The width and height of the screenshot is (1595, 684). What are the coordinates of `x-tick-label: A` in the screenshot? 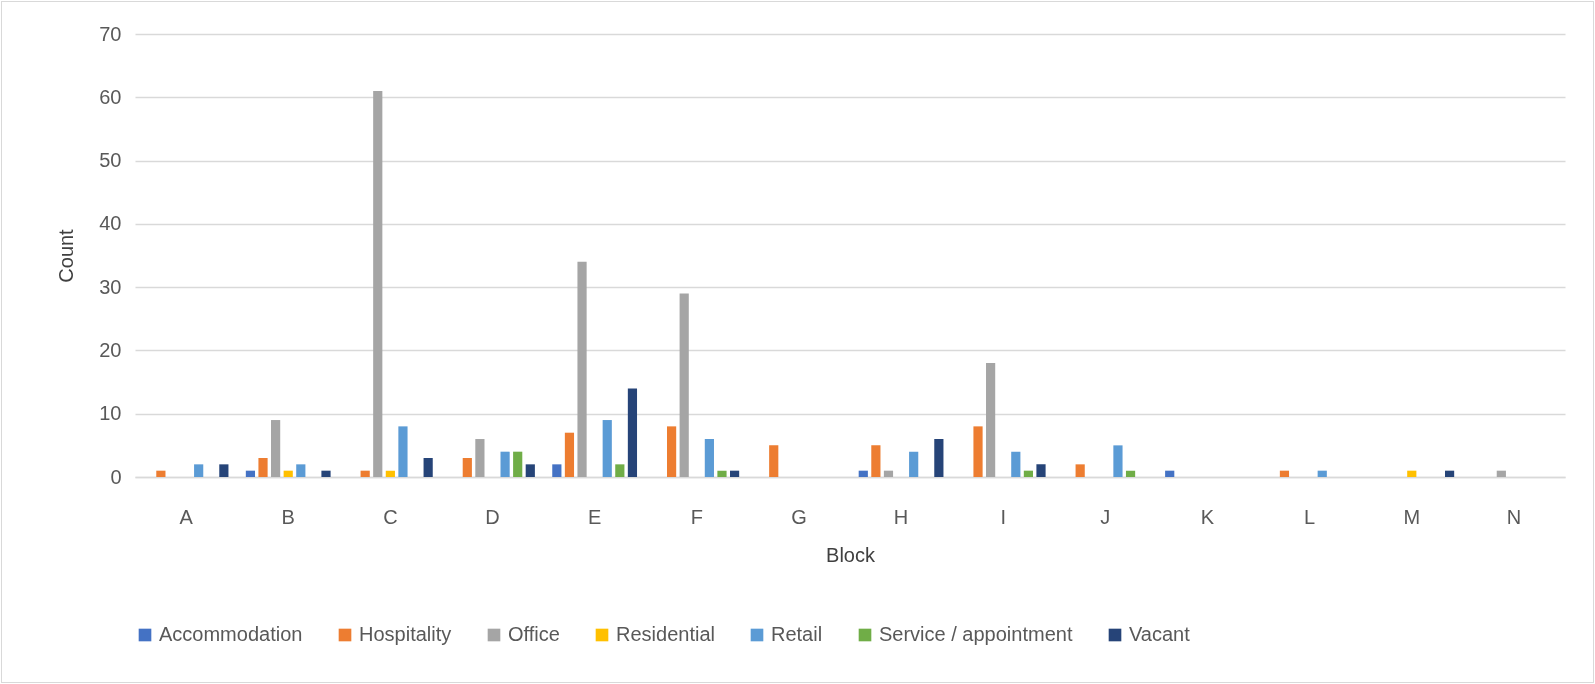 It's located at (186, 516).